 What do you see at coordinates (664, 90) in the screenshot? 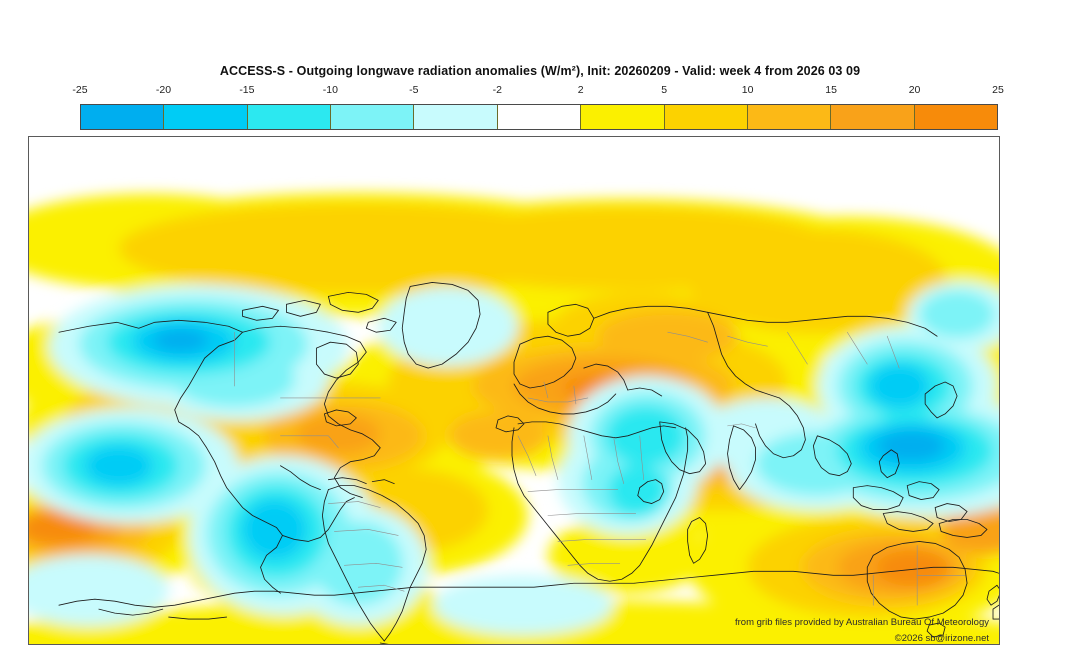
I see `colorbar-tick: 5` at bounding box center [664, 90].